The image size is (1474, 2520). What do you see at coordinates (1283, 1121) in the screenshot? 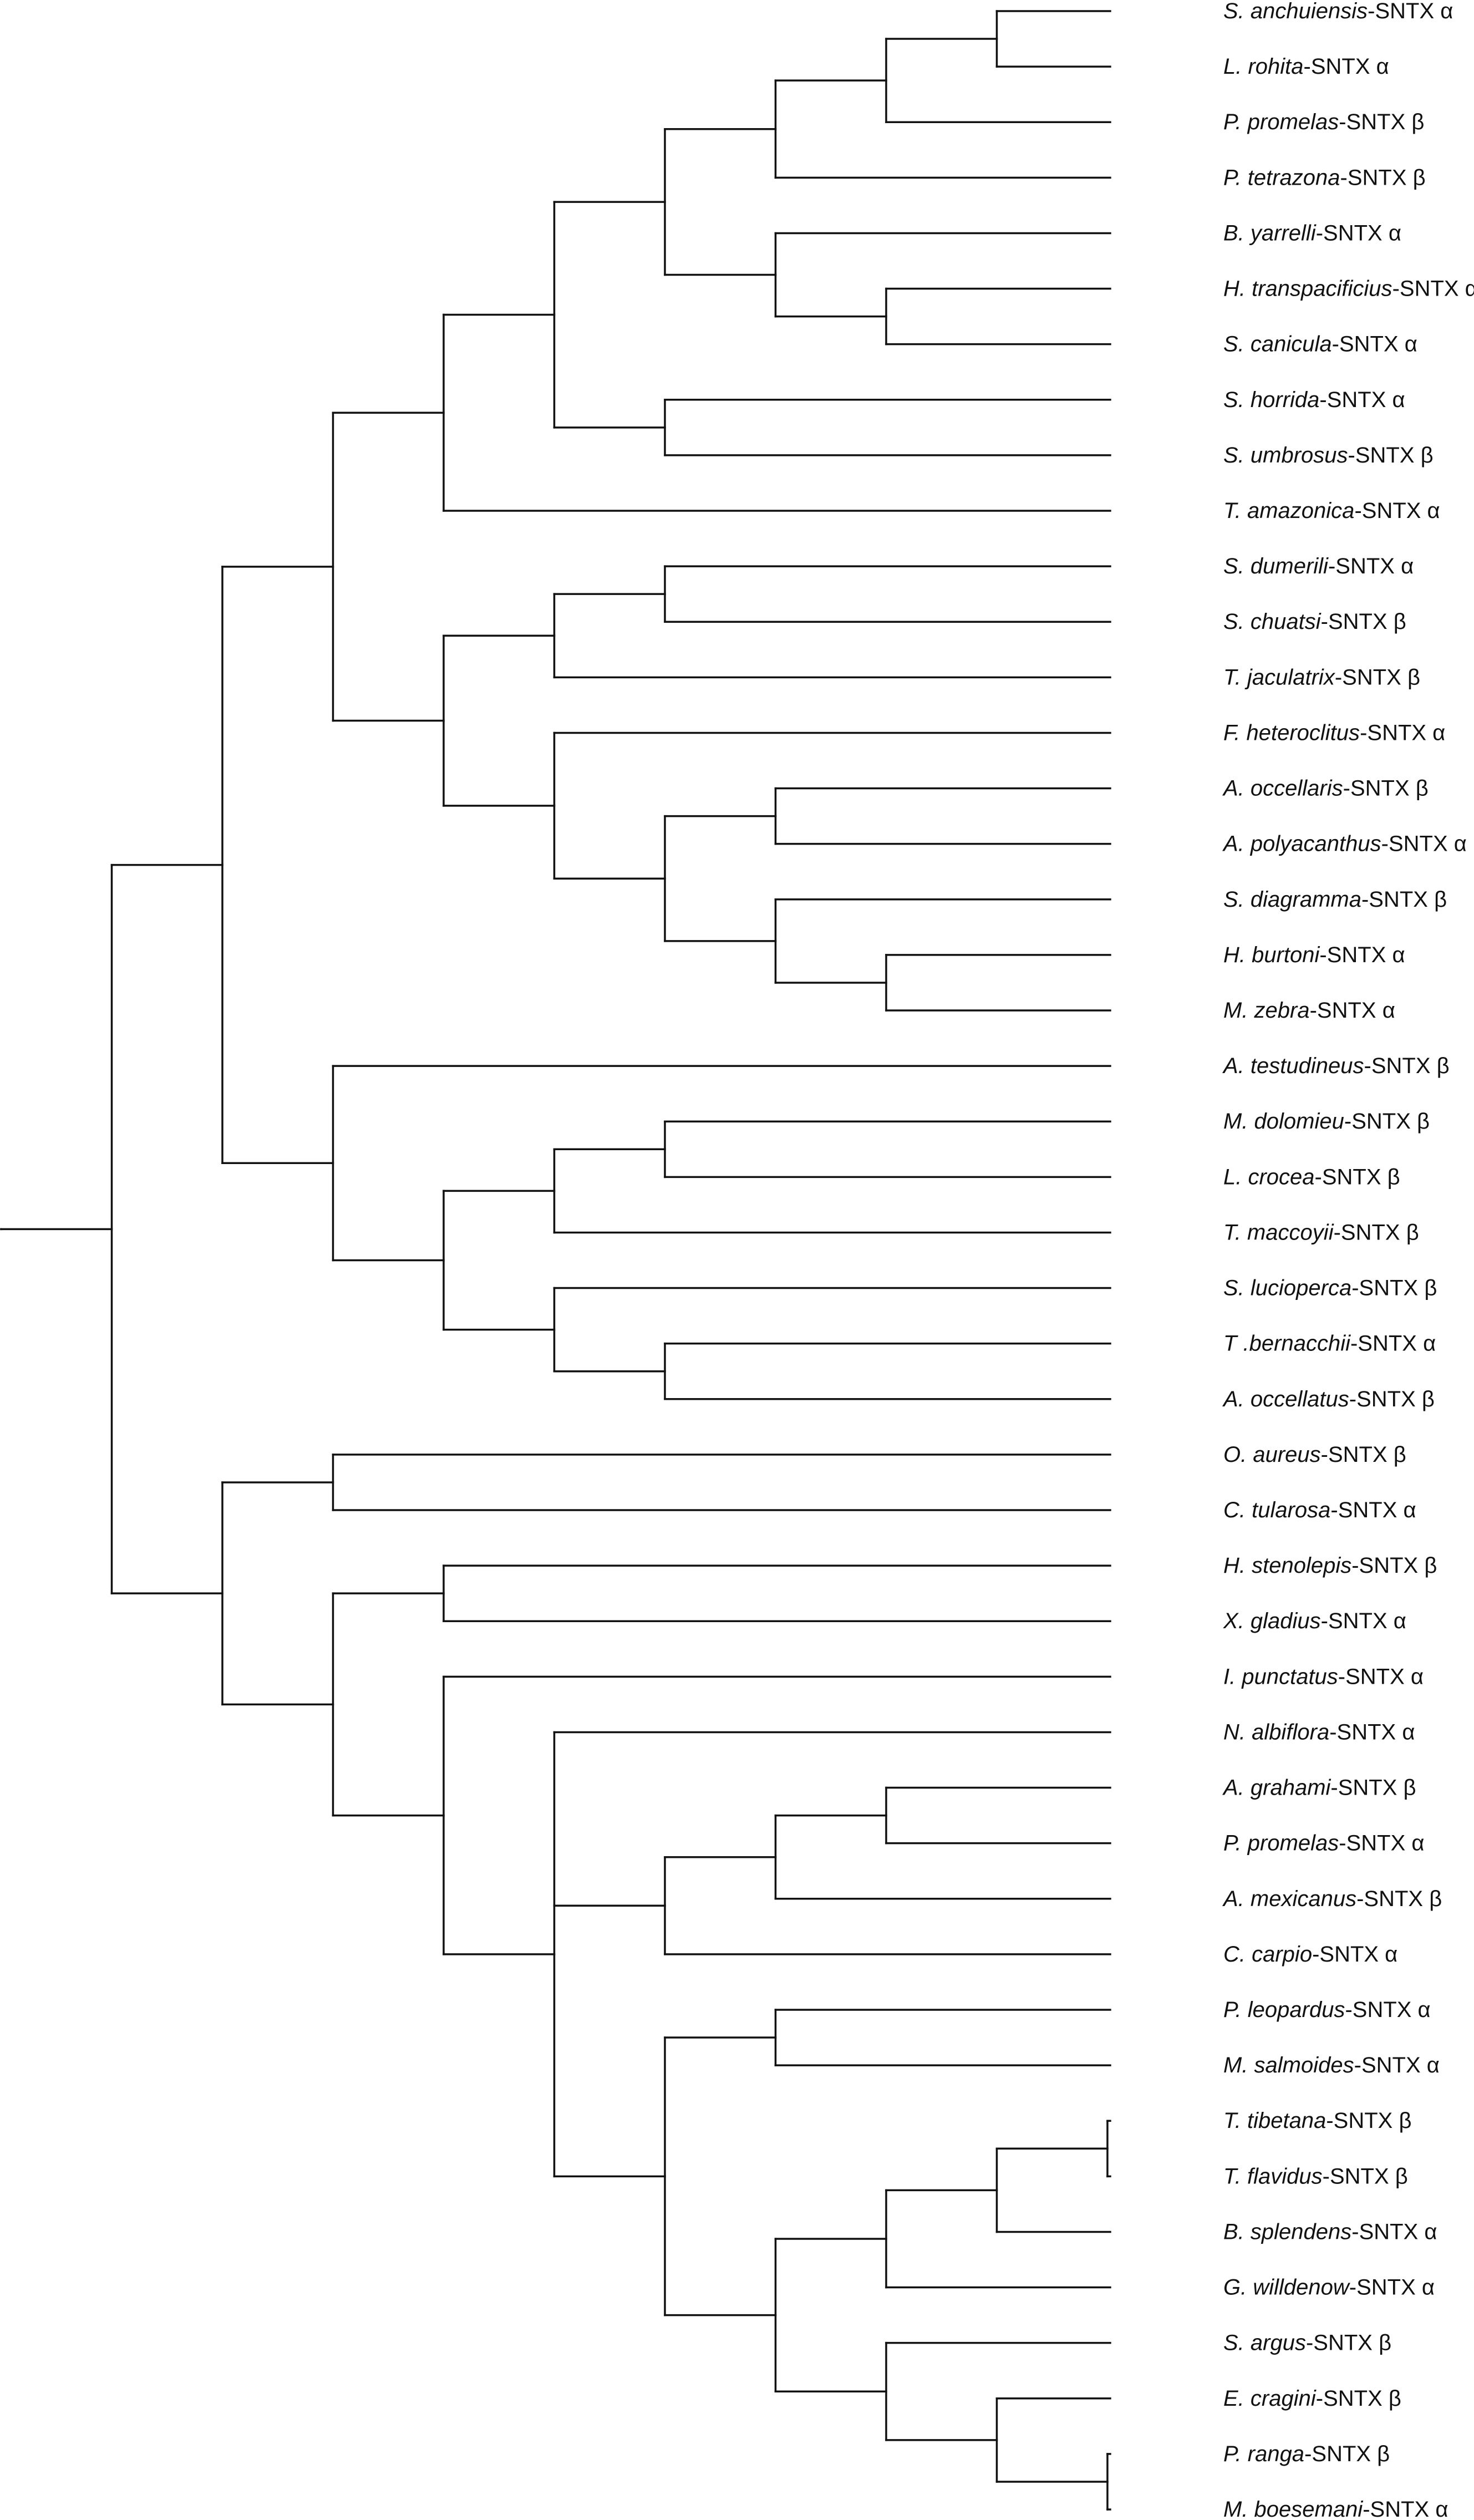
I see `species-name: M. dolomieu` at bounding box center [1283, 1121].